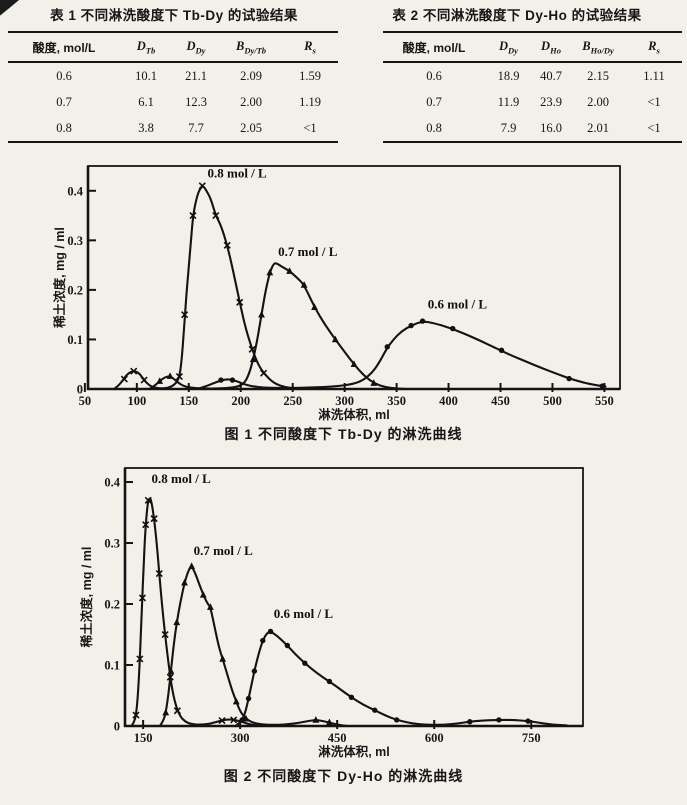  What do you see at coordinates (64, 47) in the screenshot?
I see `header-cell: 酸度, mol/L` at bounding box center [64, 47].